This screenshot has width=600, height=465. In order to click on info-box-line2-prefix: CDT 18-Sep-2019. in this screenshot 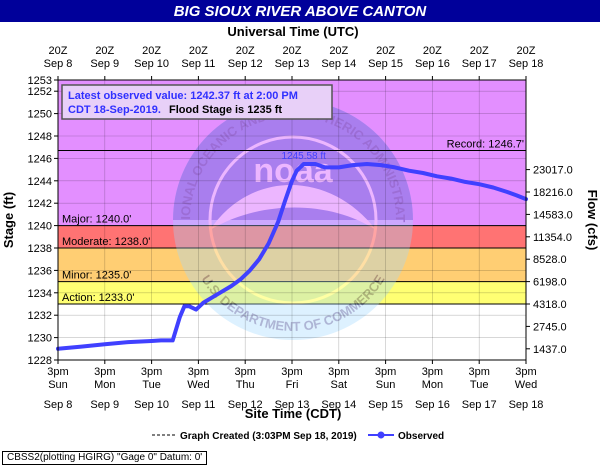, I will do `click(114, 110)`.